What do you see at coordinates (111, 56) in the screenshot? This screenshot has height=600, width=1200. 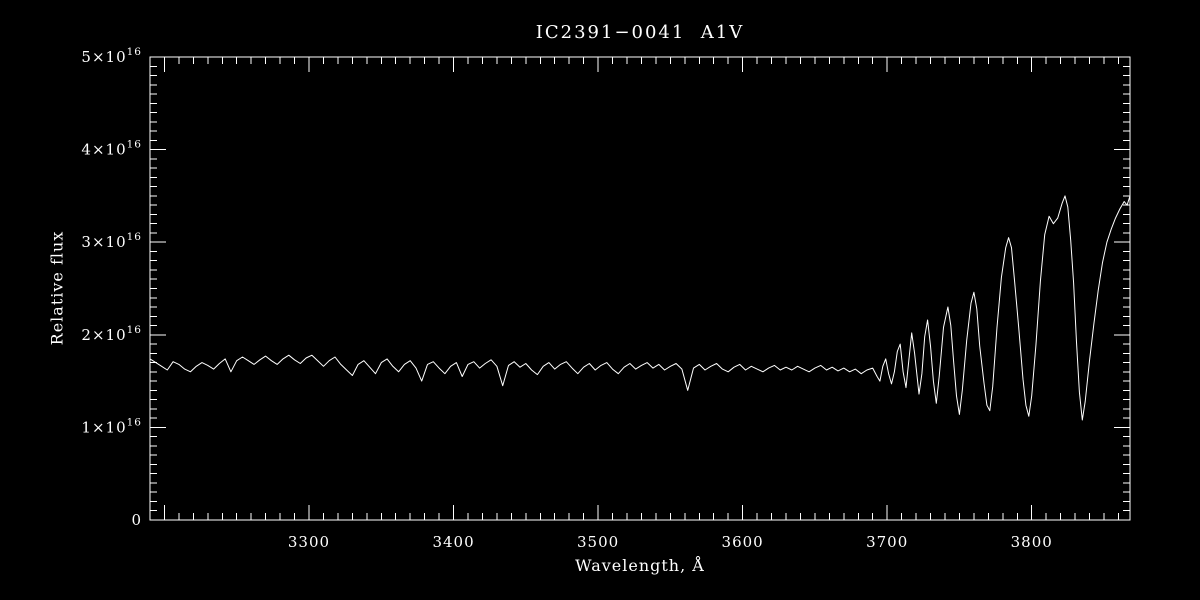 I see `y-tick-label: 5×10¹⁶` at bounding box center [111, 56].